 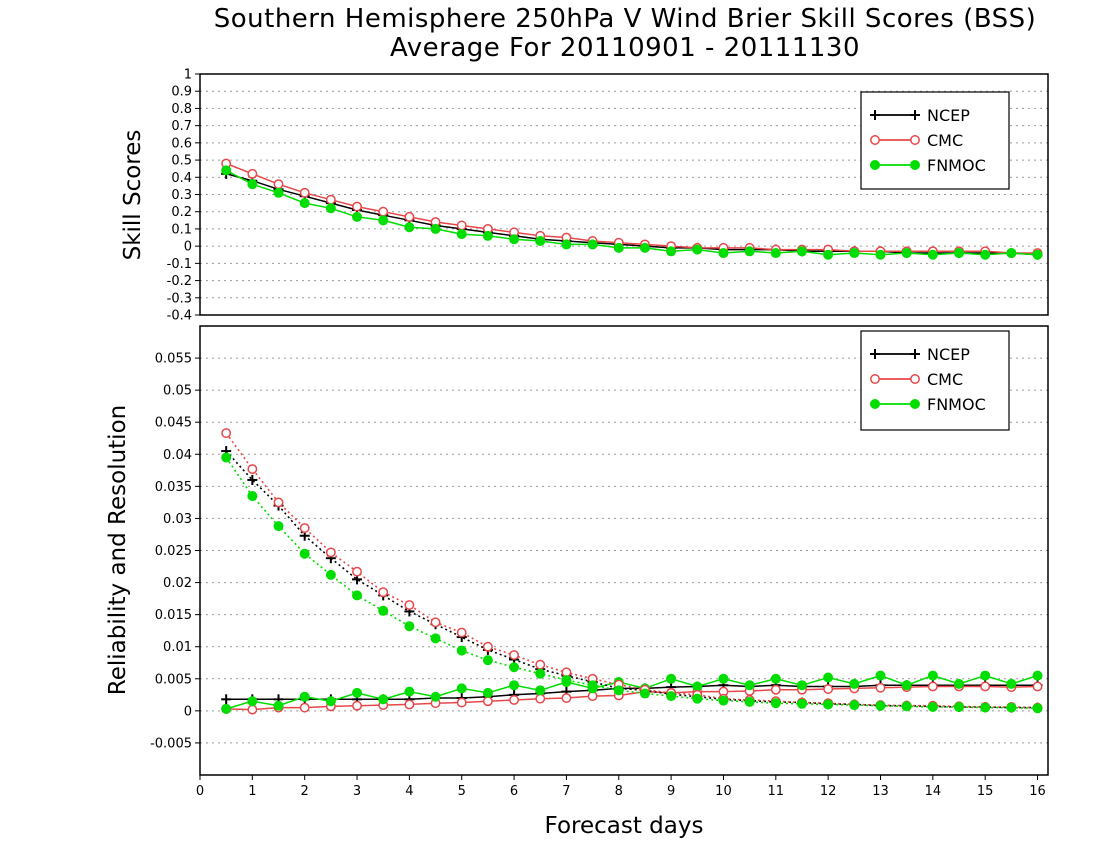 What do you see at coordinates (671, 791) in the screenshot?
I see `x-tick-label: 9` at bounding box center [671, 791].